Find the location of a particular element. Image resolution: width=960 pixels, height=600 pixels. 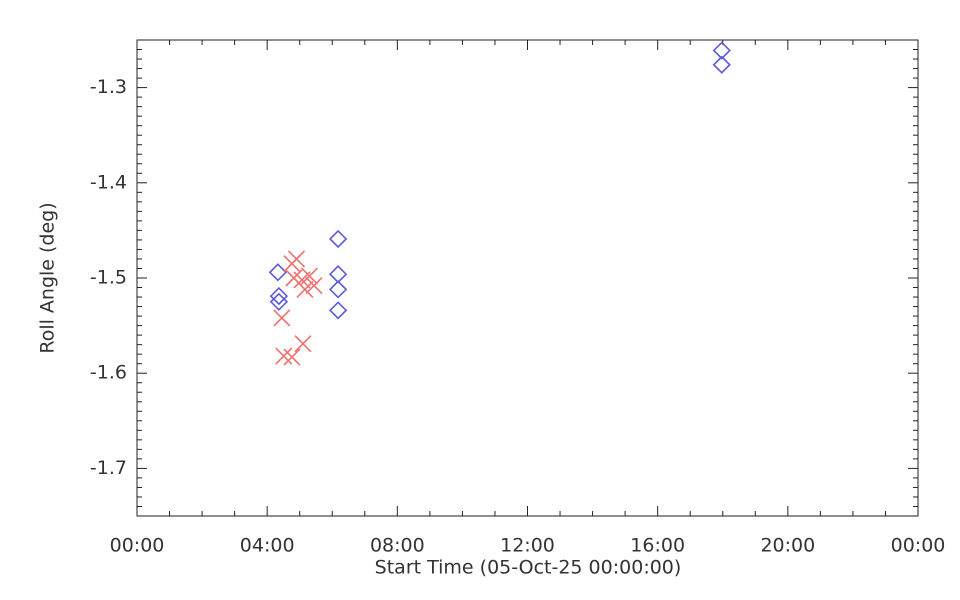

y-tick-label: -1.6 is located at coordinates (108, 373).